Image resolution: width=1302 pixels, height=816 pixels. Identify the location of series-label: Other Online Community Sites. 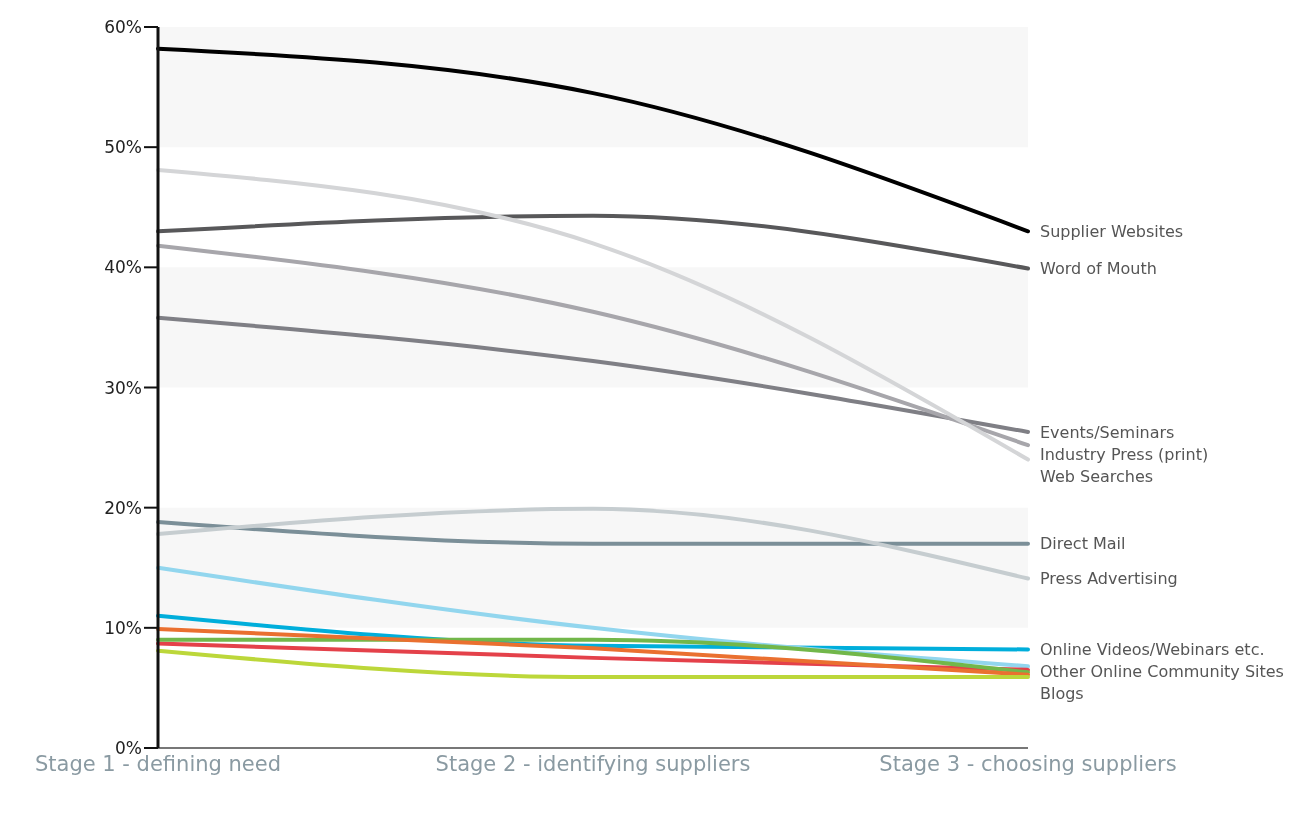
(1162, 672).